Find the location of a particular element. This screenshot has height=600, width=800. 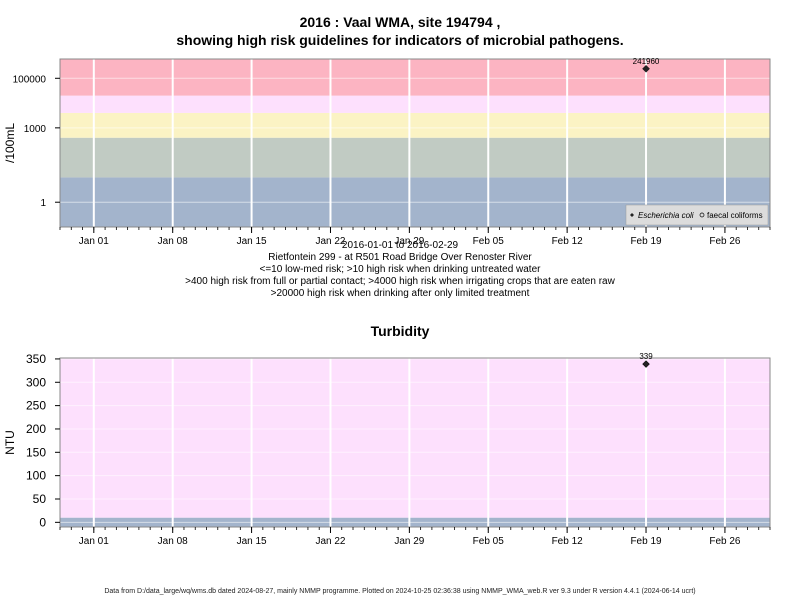

turbidity-title: Turbidity is located at coordinates (400, 331).